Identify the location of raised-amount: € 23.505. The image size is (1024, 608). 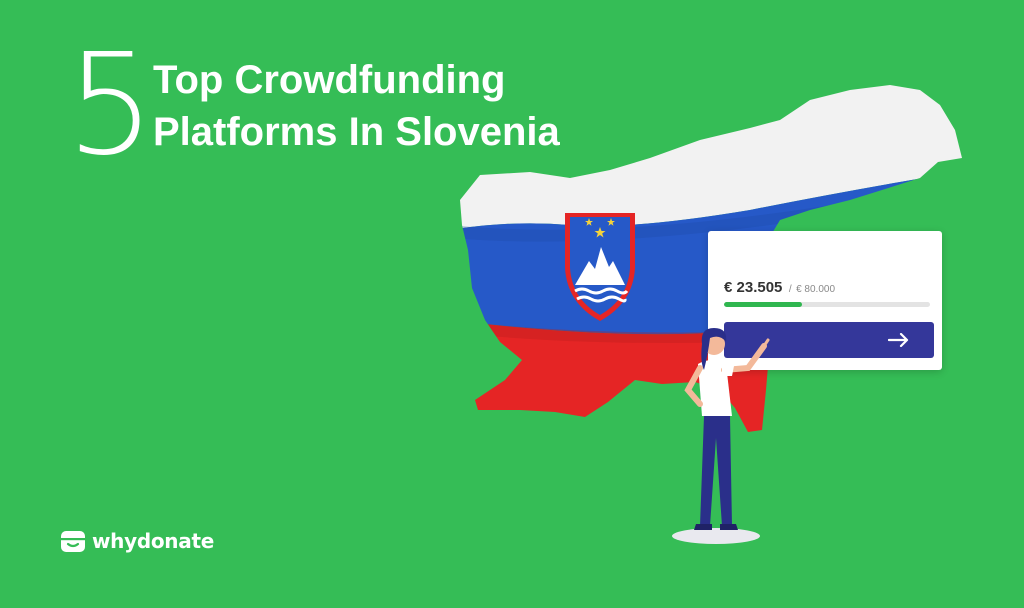
(753, 287).